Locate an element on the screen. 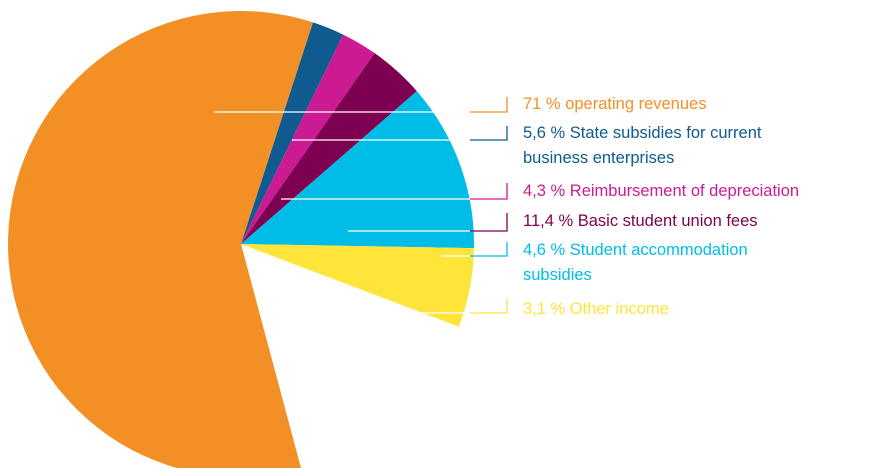  legend-label: 5,6 % State subsidies for current is located at coordinates (642, 133).